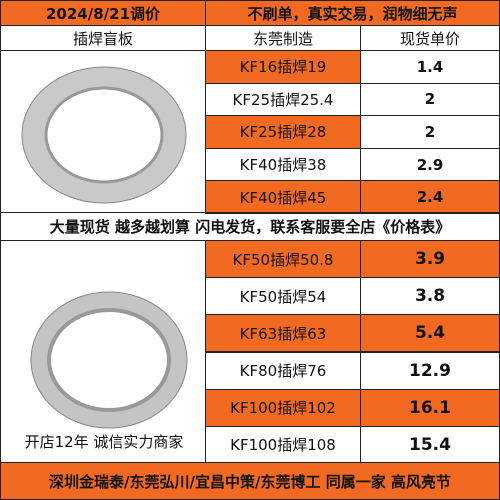 Image resolution: width=500 pixels, height=500 pixels. I want to click on price: 2.4, so click(430, 197).